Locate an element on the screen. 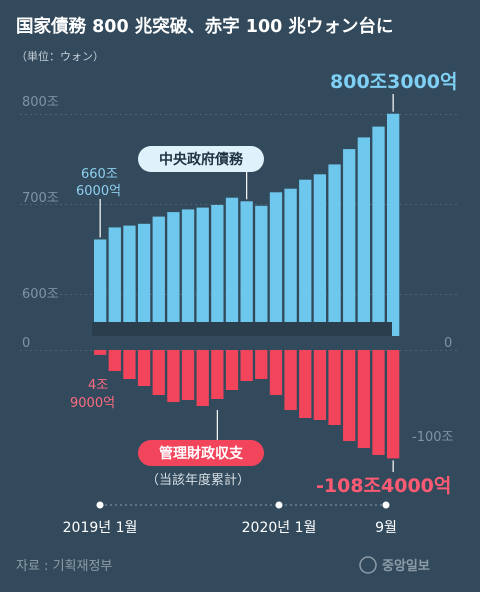 This screenshot has height=592, width=480. debt-last-label: 800조3000억 is located at coordinates (394, 82).